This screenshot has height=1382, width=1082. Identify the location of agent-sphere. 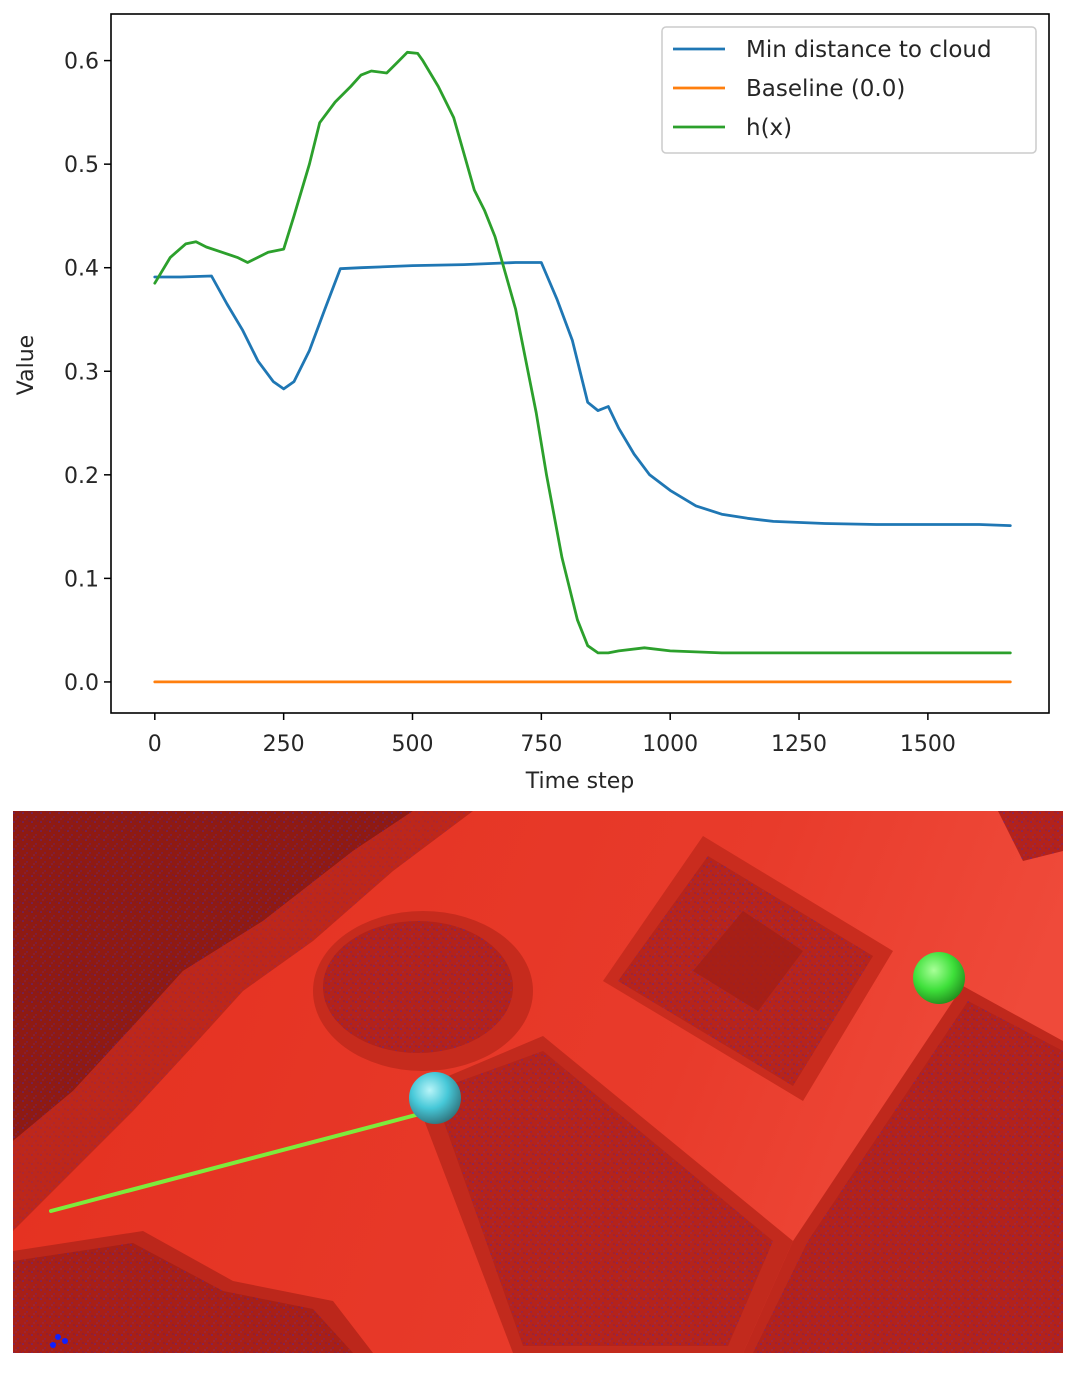
(435, 1098).